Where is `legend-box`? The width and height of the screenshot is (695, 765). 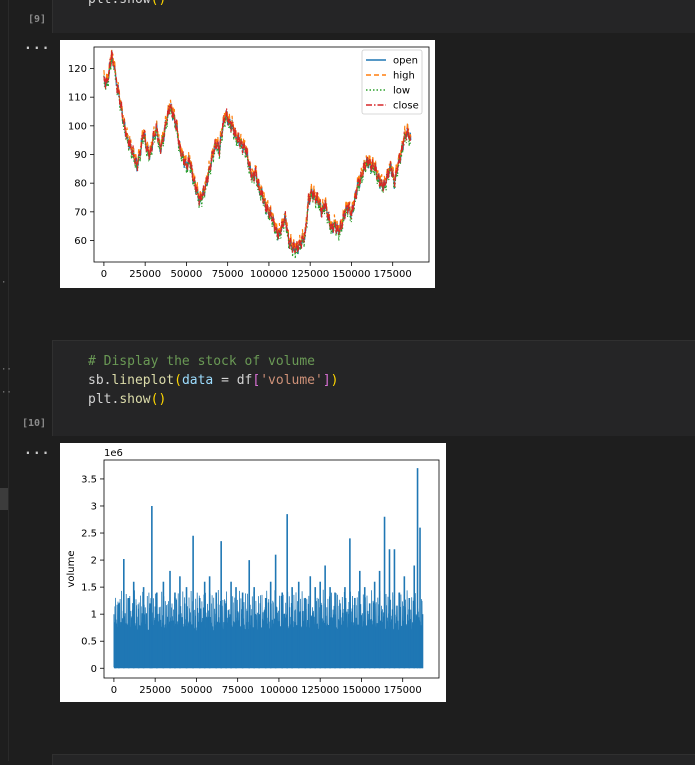 legend-box is located at coordinates (392, 82).